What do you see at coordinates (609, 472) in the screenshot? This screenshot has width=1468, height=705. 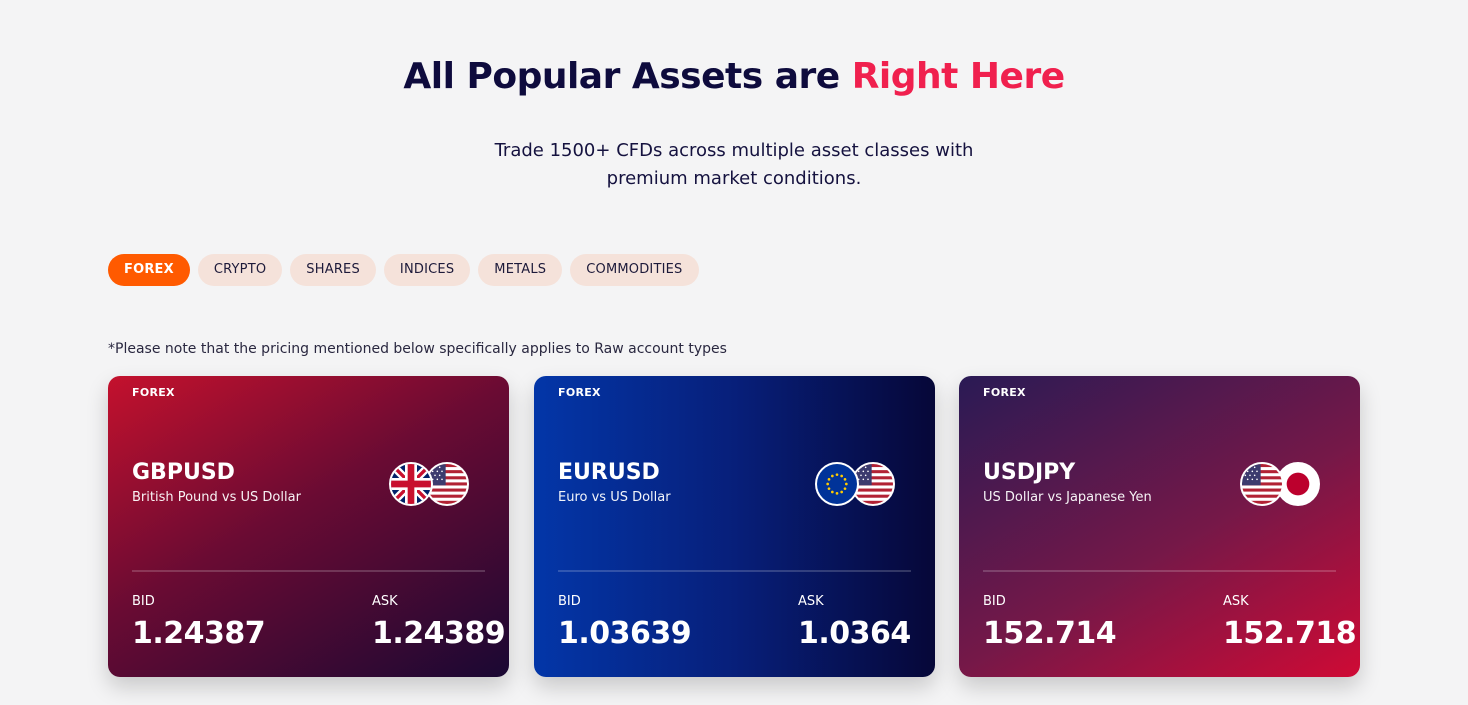 I see `card-pair-symbol: EURUSD` at bounding box center [609, 472].